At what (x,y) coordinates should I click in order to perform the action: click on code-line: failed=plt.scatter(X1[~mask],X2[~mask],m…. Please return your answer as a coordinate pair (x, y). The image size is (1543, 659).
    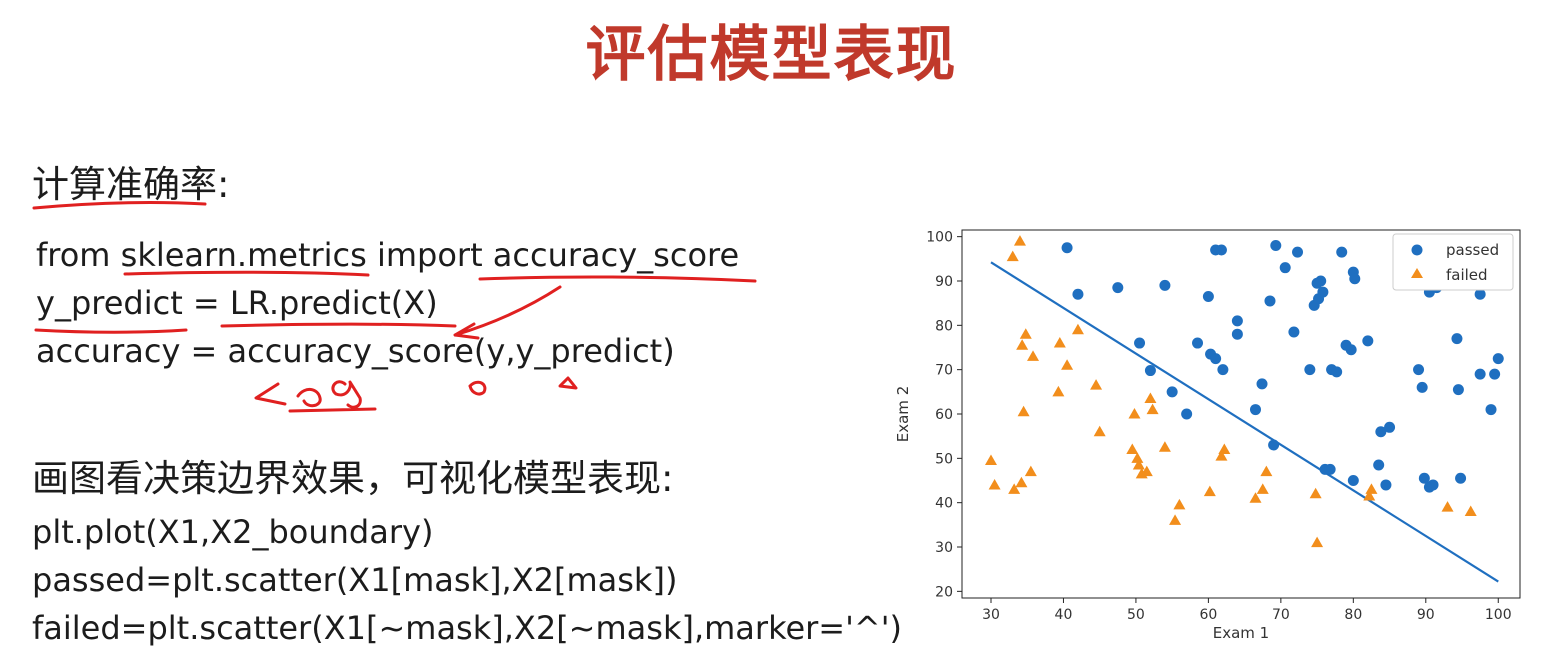
    Looking at the image, I should click on (467, 628).